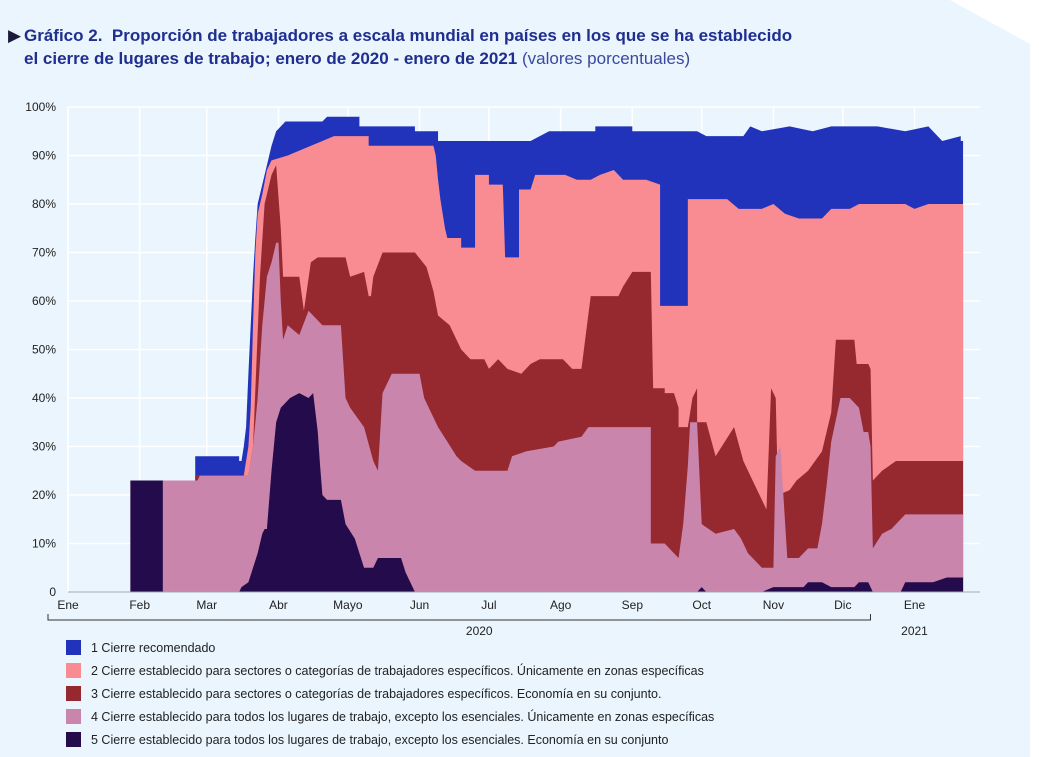  Describe the element at coordinates (990, 22) in the screenshot. I see `corner-fold` at that location.